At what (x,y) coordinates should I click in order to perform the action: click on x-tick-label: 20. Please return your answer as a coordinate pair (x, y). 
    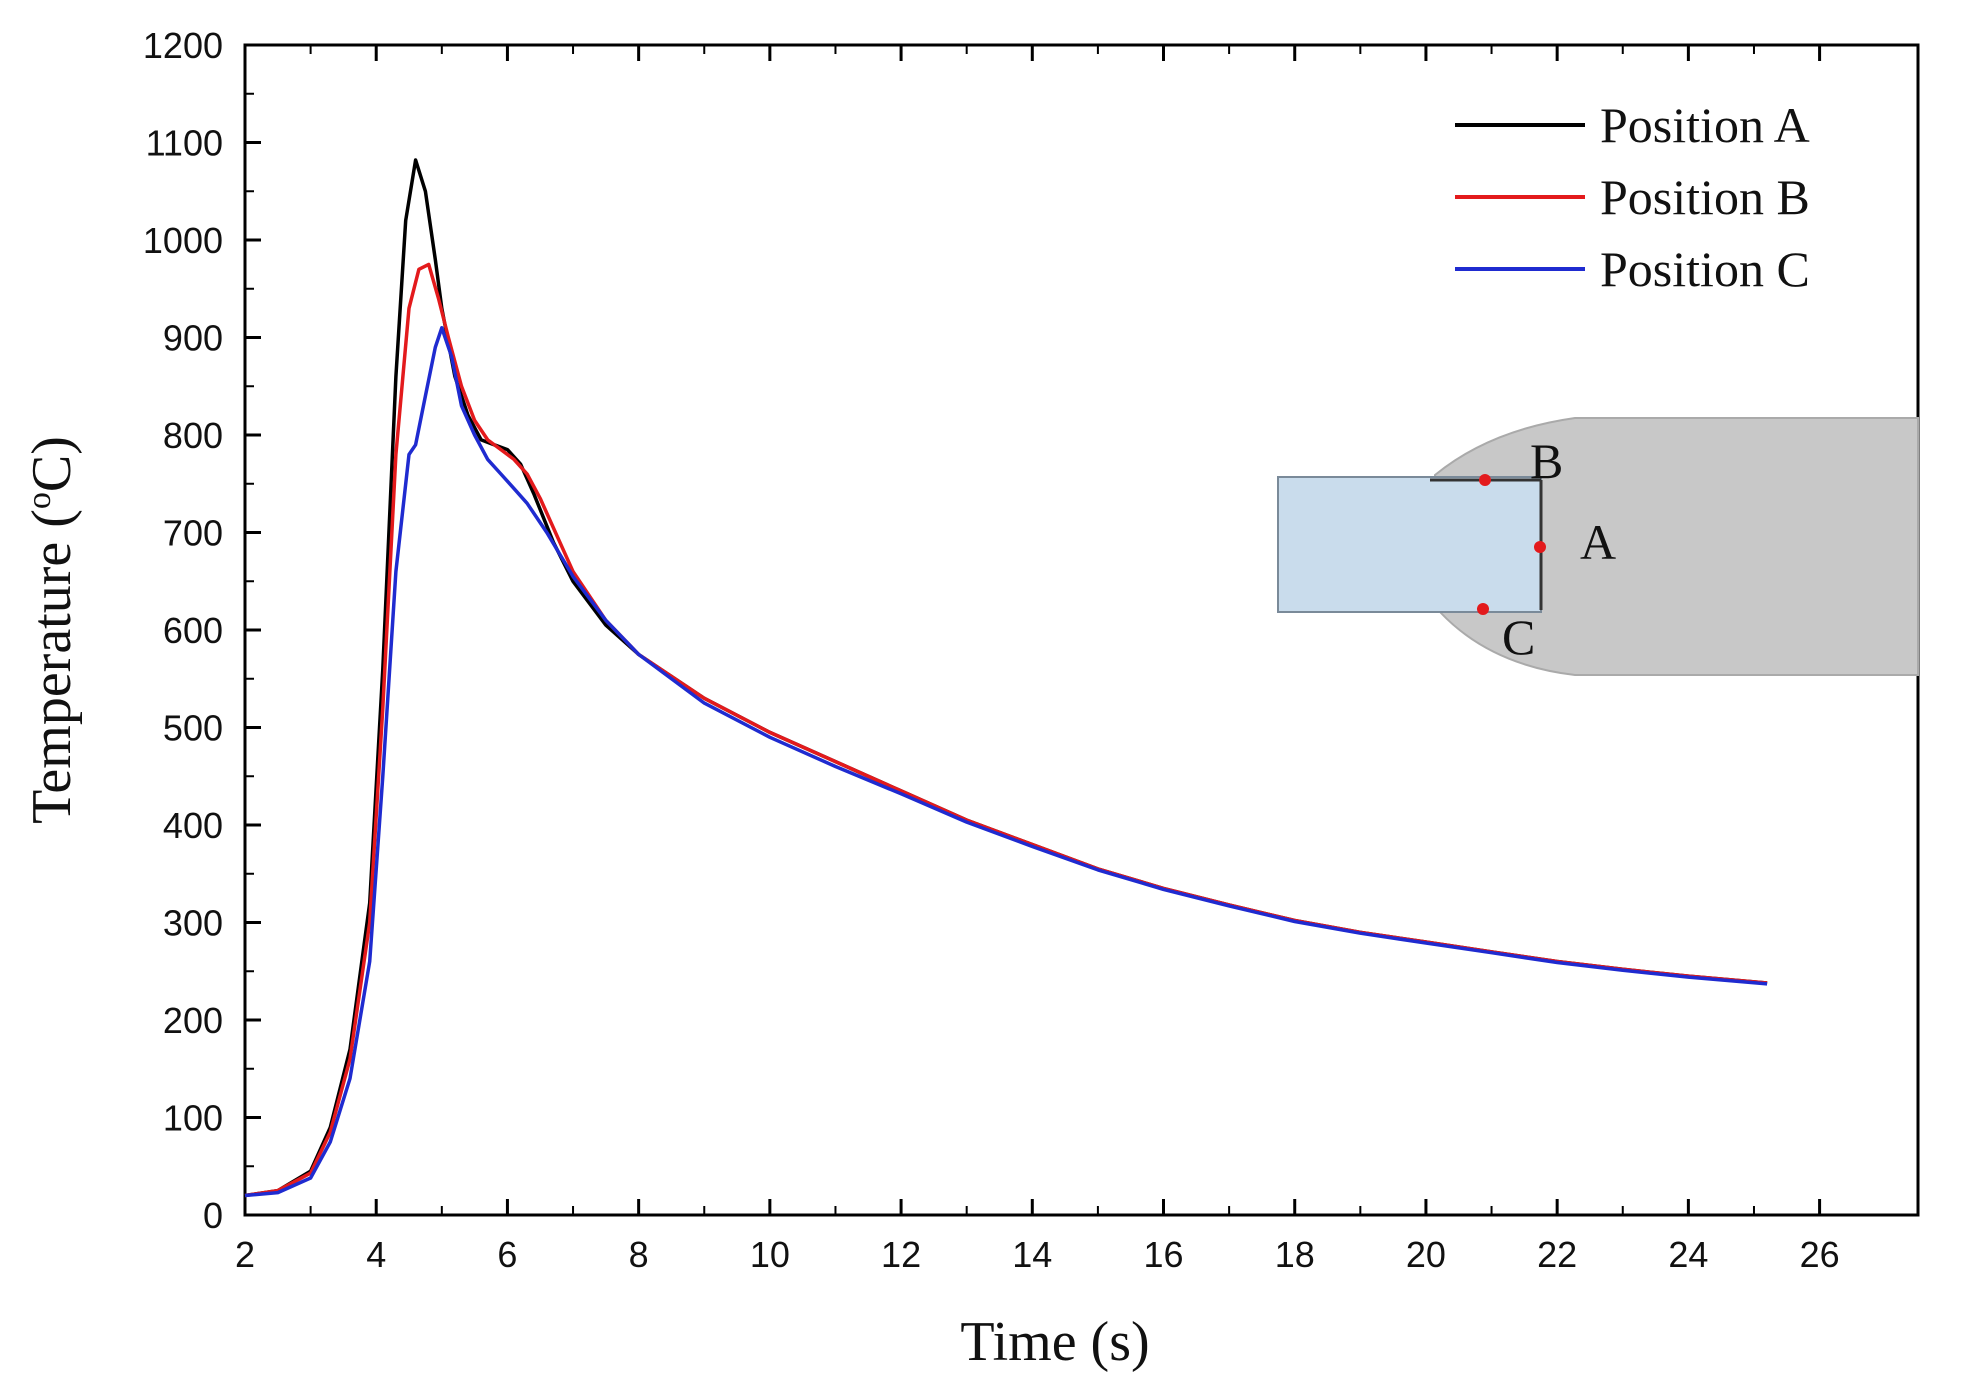
    Looking at the image, I should click on (1426, 1254).